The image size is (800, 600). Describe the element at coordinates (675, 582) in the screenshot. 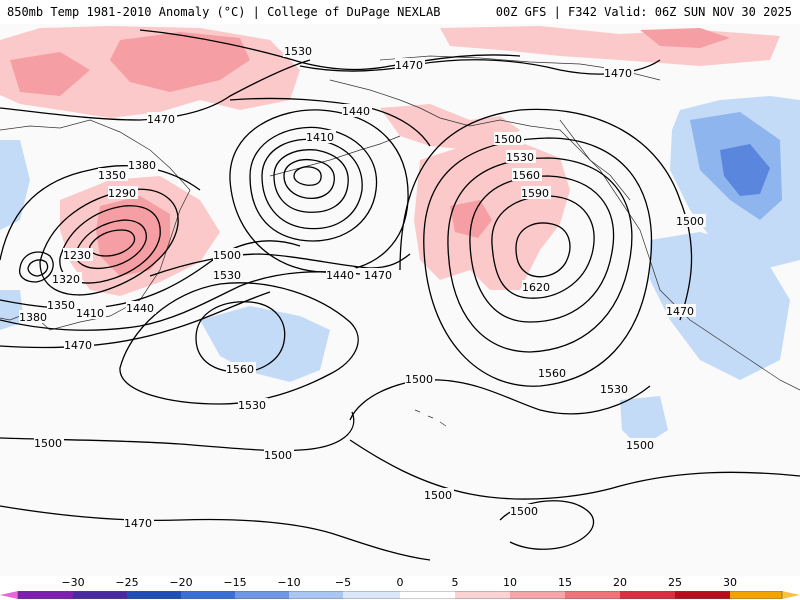

I see `colorbar-tick: 25` at that location.